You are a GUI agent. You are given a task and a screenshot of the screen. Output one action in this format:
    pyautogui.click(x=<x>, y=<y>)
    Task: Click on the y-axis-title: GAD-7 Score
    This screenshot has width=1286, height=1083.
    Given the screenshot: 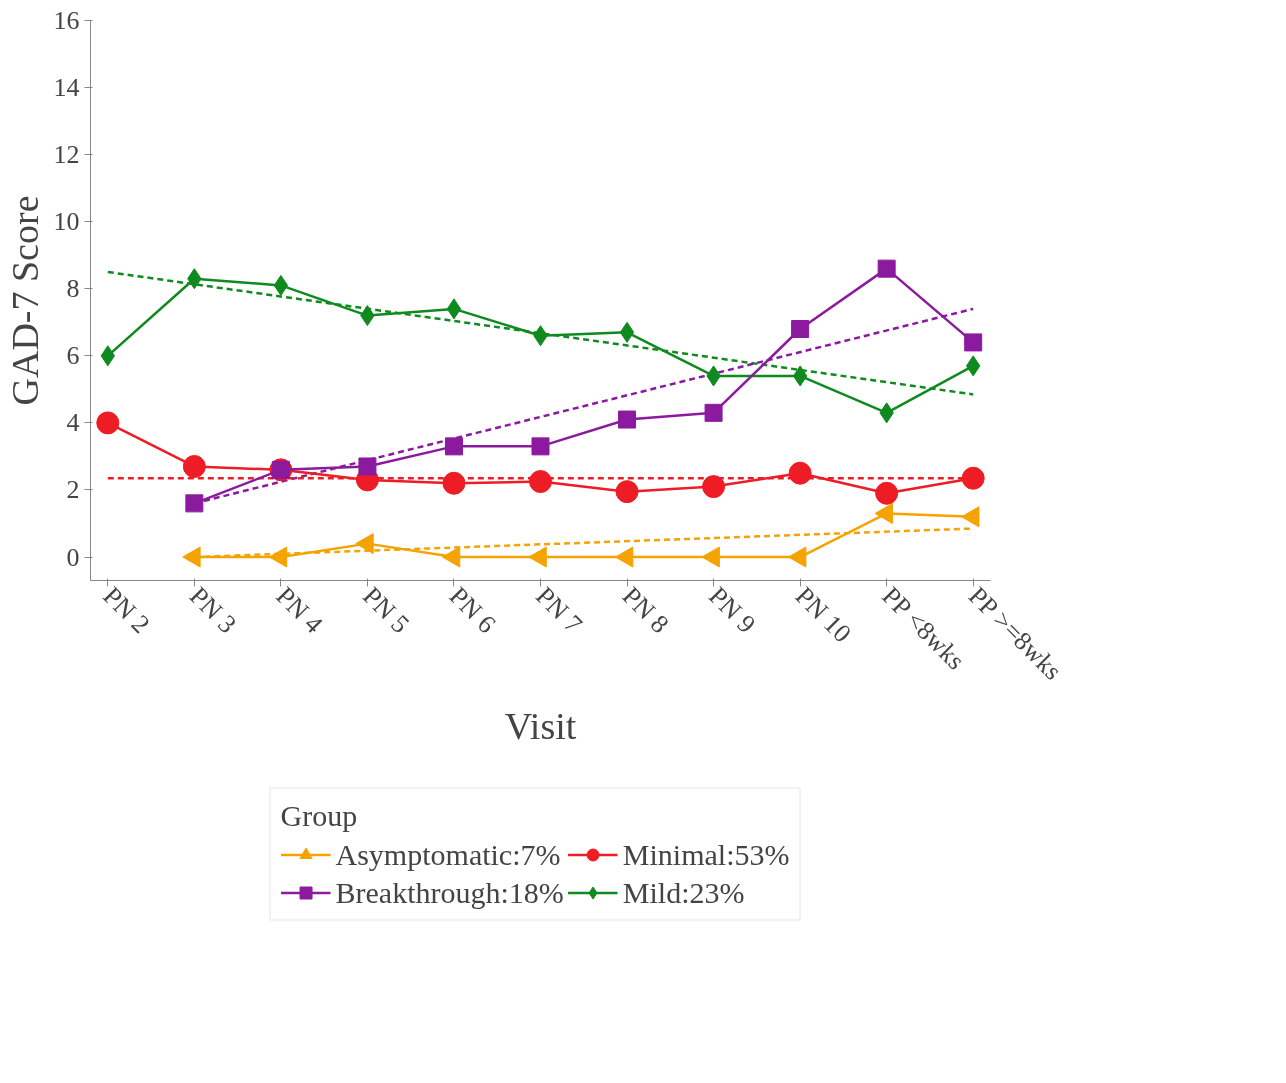 What is the action you would take?
    pyautogui.click(x=24, y=300)
    